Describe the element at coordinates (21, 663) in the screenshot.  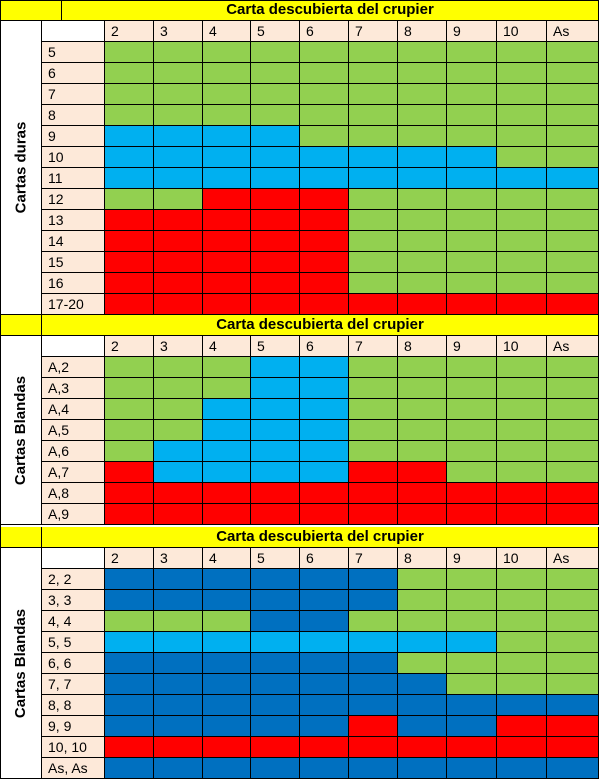
I see `side-label: Cartas Blandas` at that location.